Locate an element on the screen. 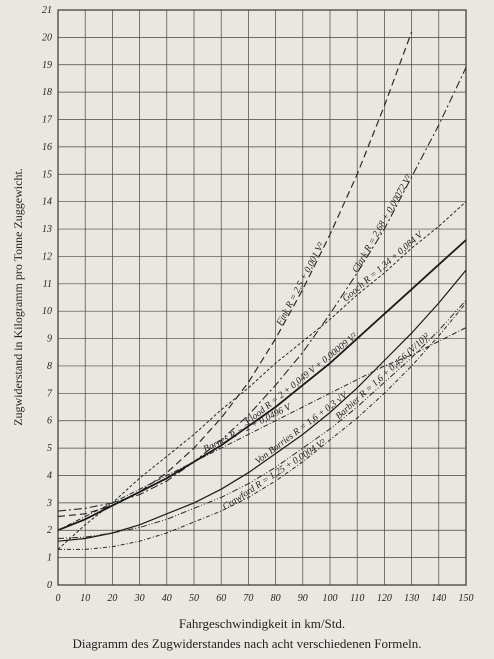 The image size is (494, 659). x-tick-label: 70 is located at coordinates (248, 598).